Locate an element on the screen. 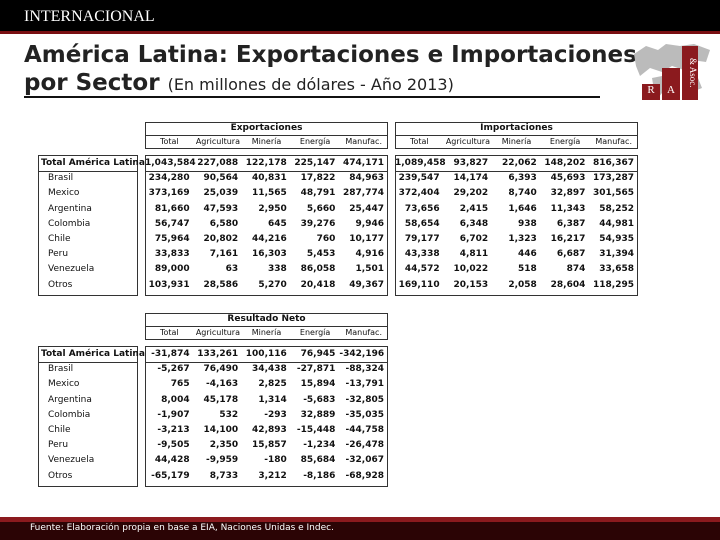  table-cell: -293 is located at coordinates (275, 414).